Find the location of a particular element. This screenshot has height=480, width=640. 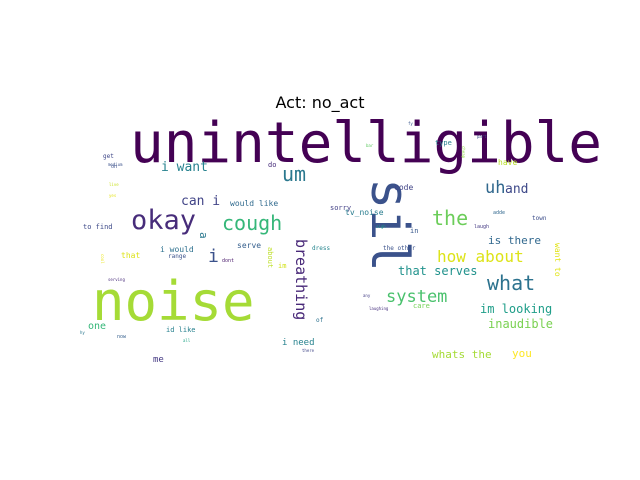

word-serve: serve is located at coordinates (249, 245).